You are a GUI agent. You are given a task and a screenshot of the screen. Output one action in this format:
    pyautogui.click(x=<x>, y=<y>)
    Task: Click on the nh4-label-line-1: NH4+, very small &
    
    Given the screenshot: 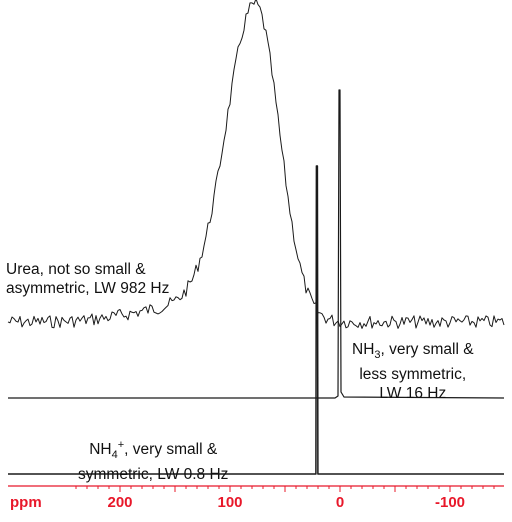 What is the action you would take?
    pyautogui.click(x=153, y=450)
    